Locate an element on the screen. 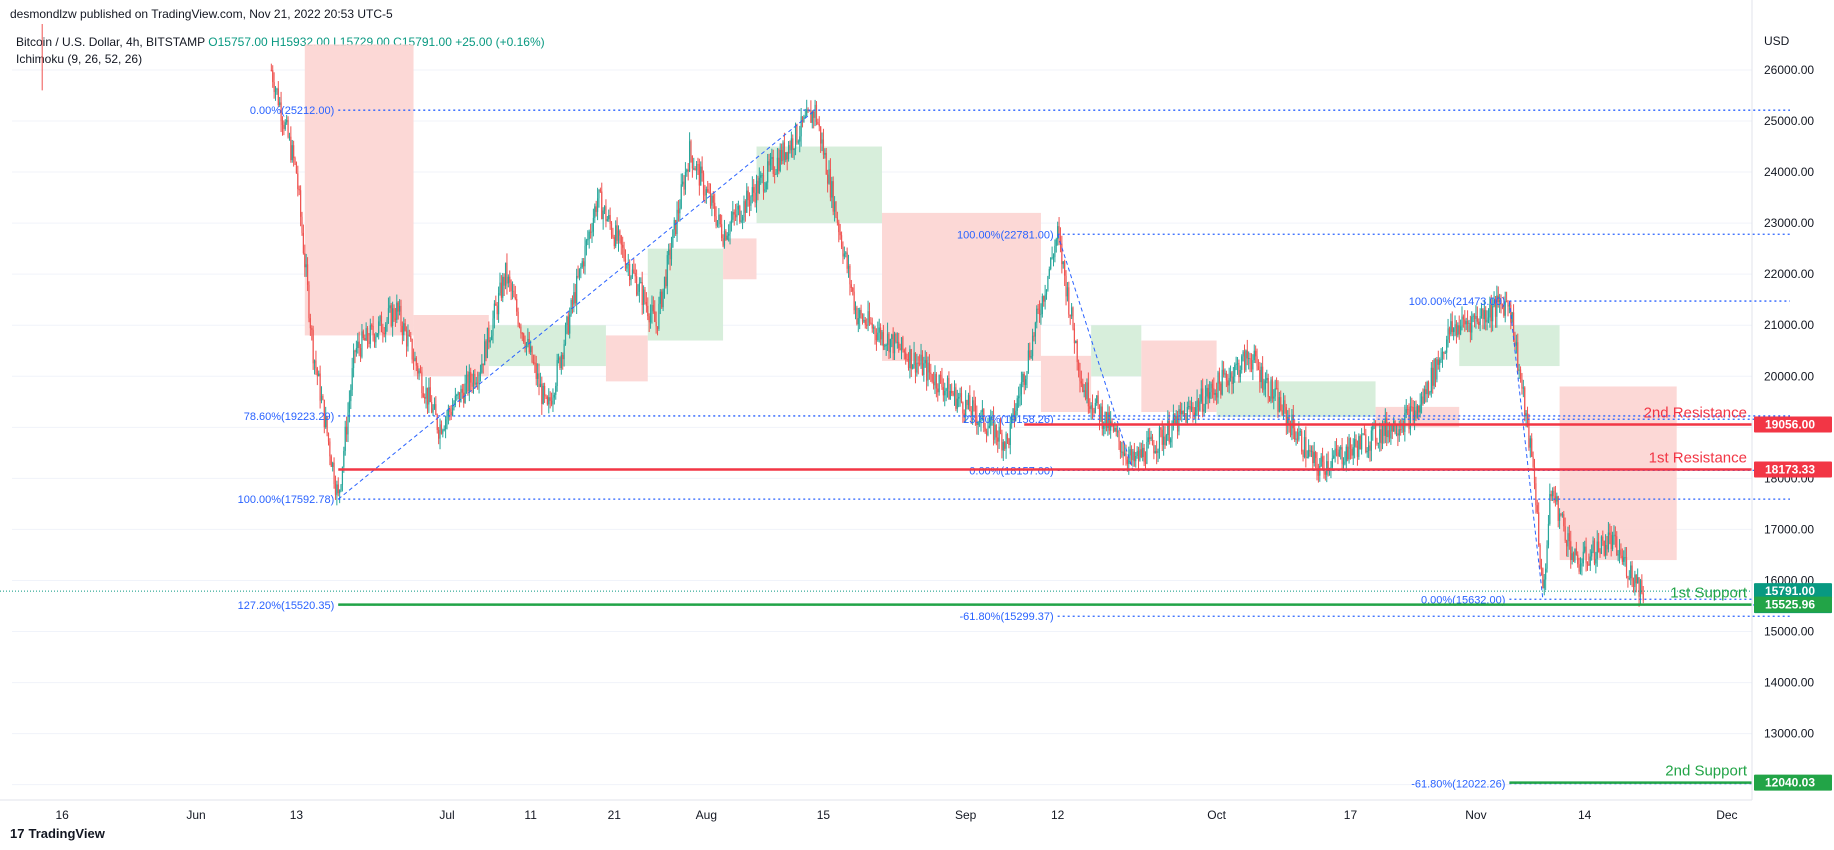  cloud-segment is located at coordinates (547, 346).